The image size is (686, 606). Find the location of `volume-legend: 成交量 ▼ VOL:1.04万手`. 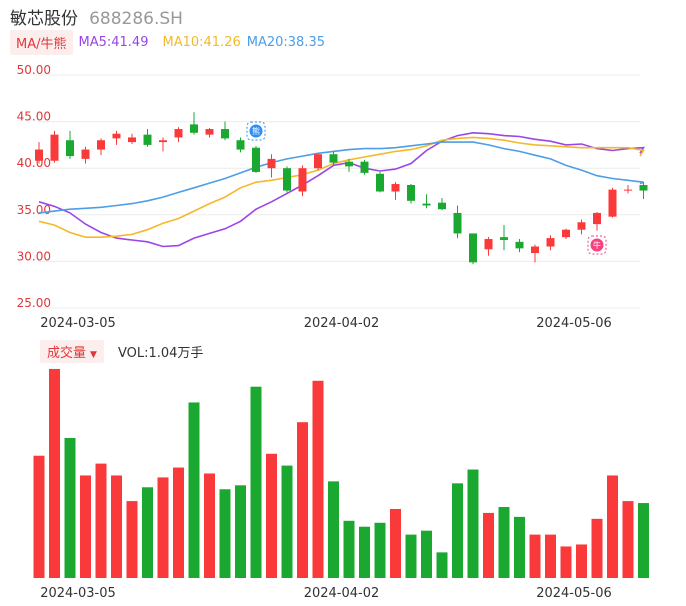

volume-legend: 成交量 ▼ VOL:1.04万手 is located at coordinates (122, 351).